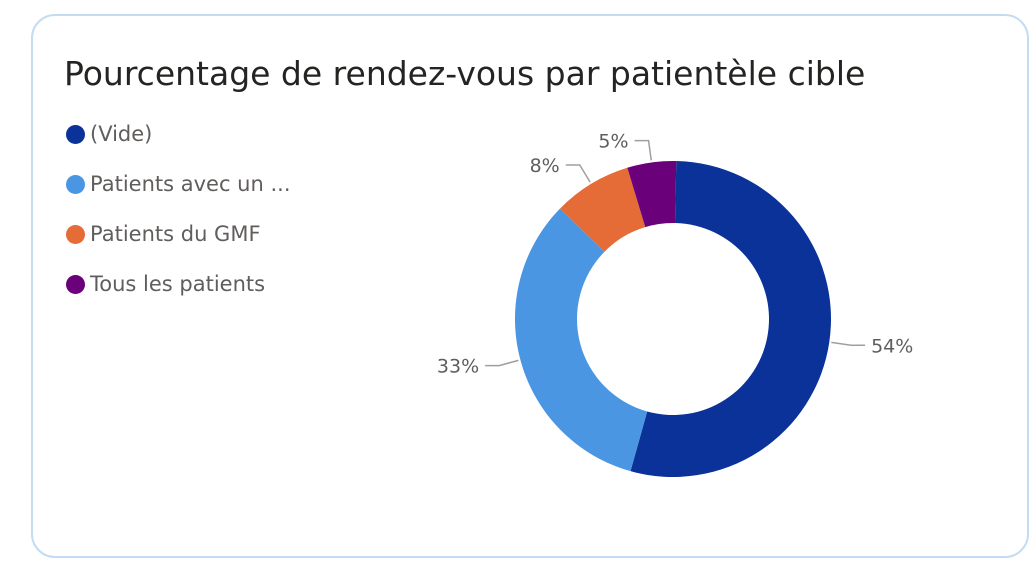  Describe the element at coordinates (581, 340) in the screenshot. I see `donut-slice-patients-avec-un` at that location.